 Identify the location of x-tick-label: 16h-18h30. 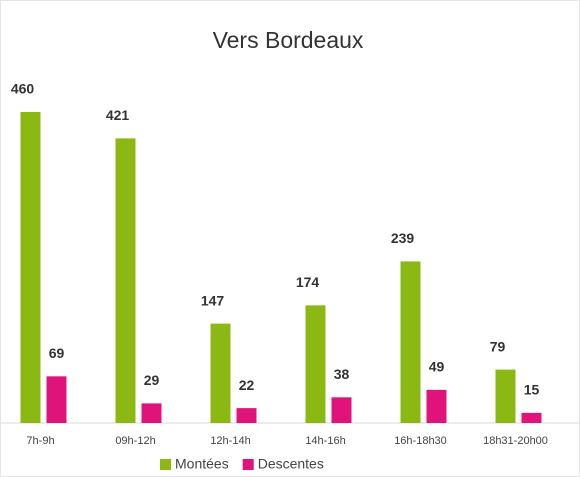
(420, 441).